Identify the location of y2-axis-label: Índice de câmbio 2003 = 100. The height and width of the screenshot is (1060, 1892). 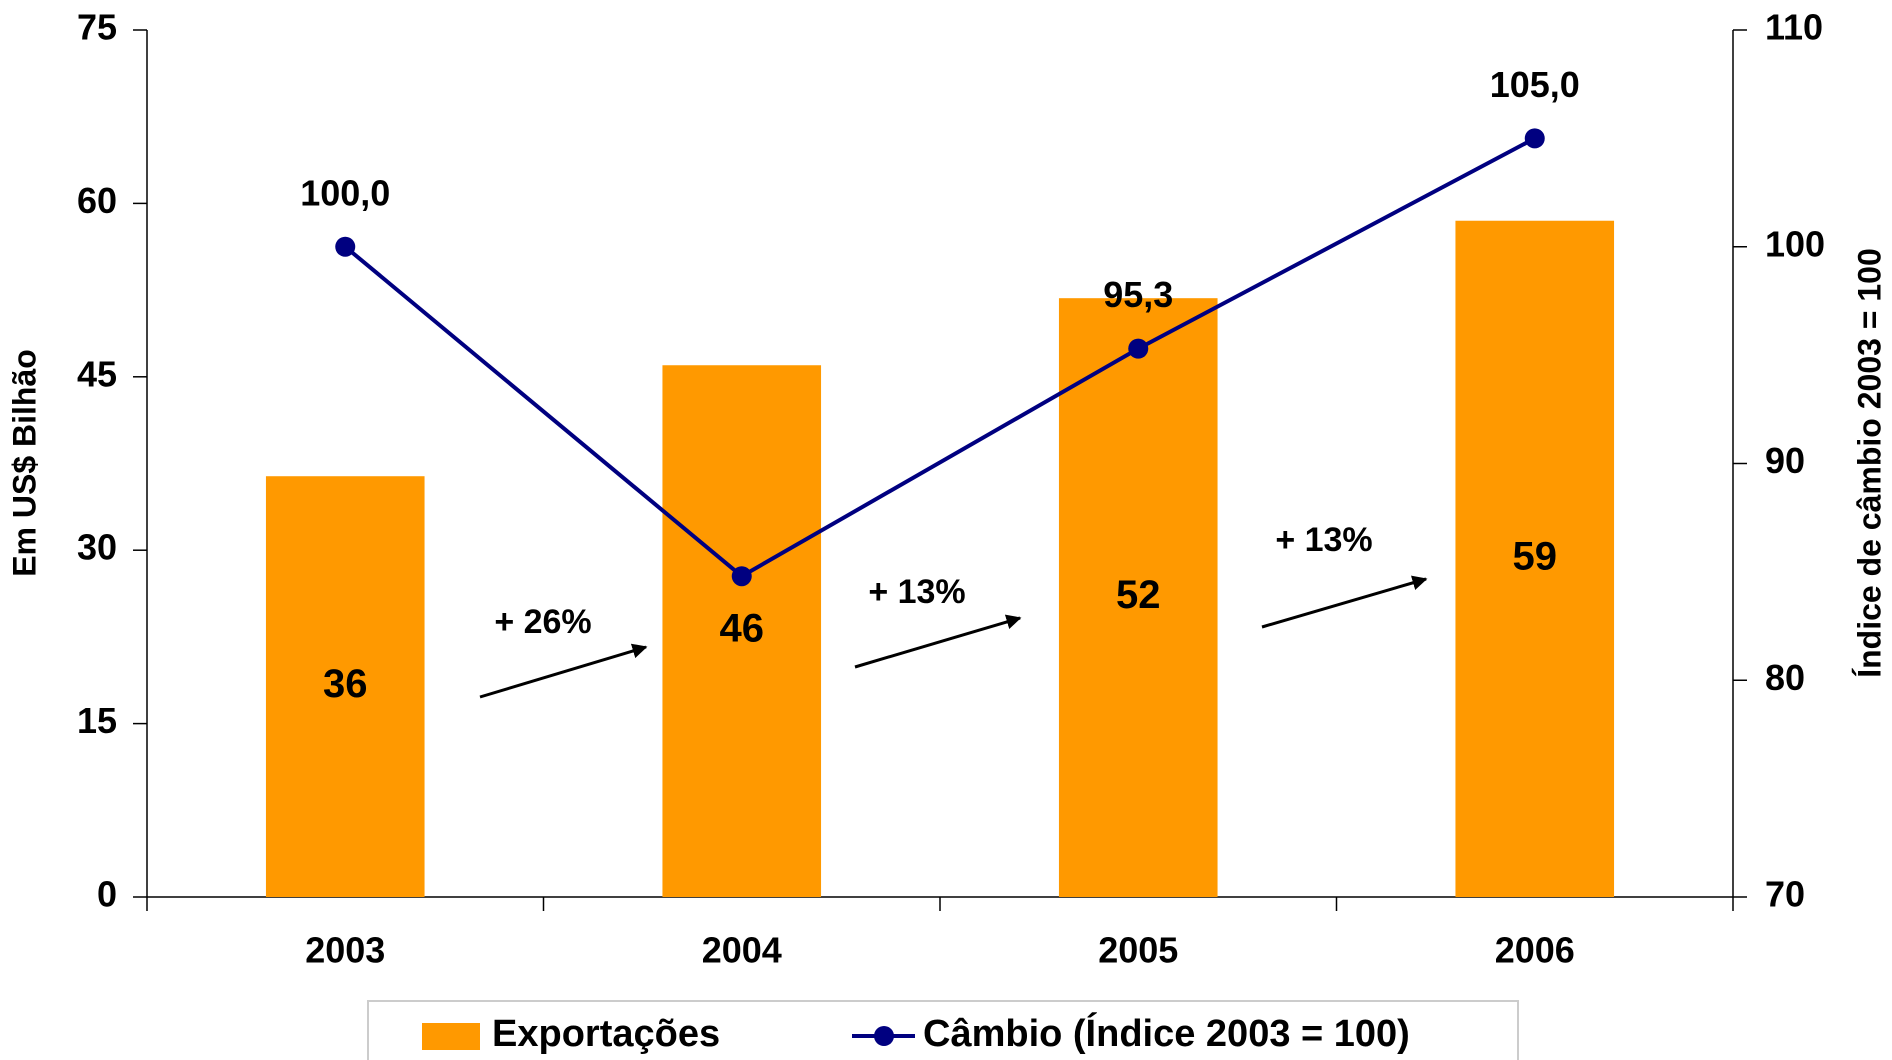
(1869, 463).